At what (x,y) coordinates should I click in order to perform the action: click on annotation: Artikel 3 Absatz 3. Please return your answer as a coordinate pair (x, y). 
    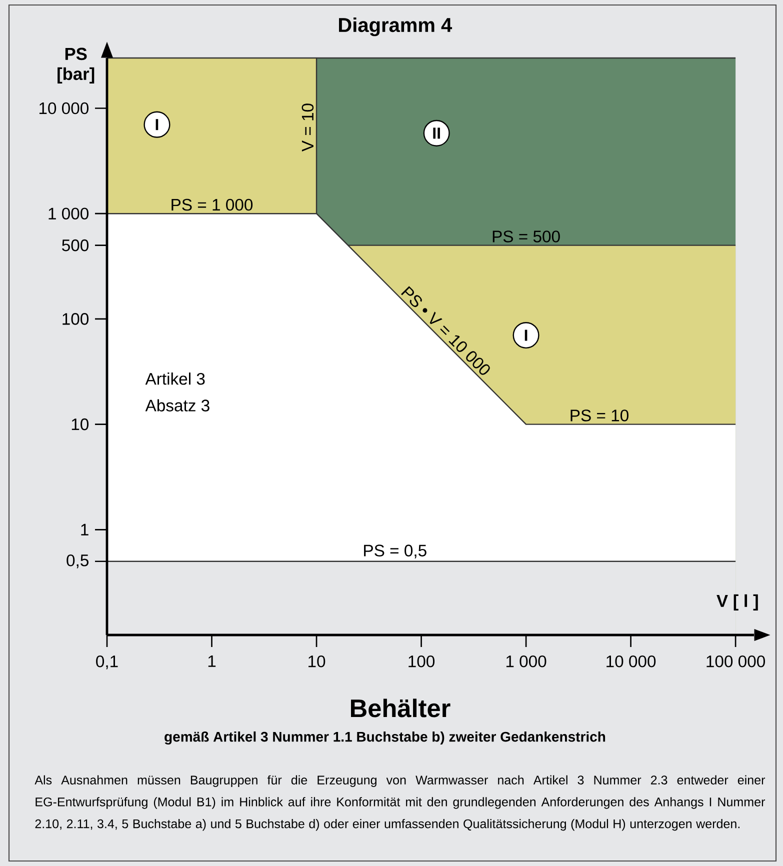
    Looking at the image, I should click on (177, 392).